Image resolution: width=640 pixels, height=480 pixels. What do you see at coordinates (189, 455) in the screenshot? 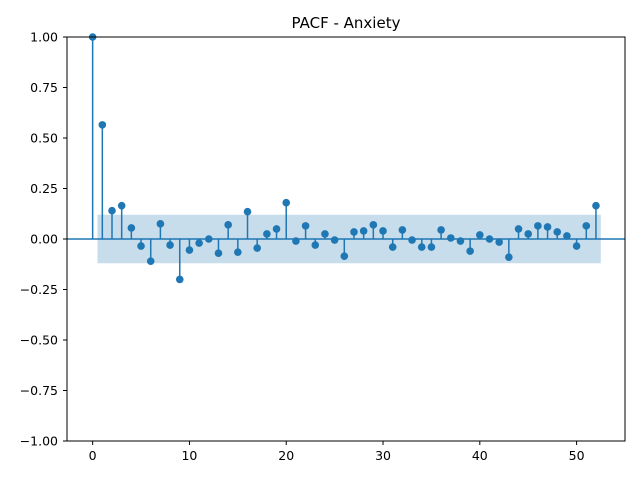
I see `x-tick-label: 10` at bounding box center [189, 455].